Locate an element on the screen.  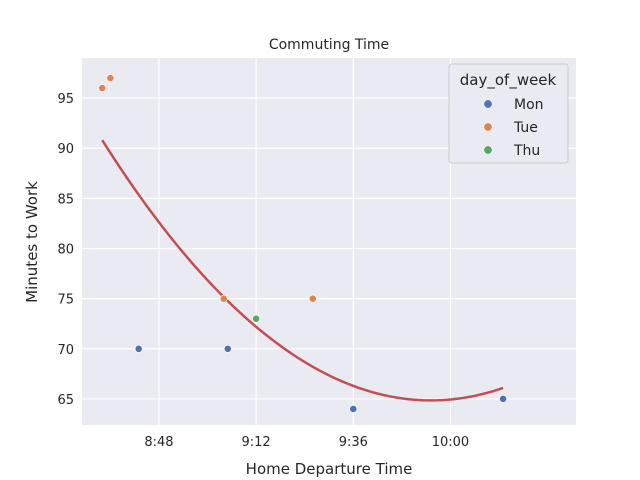
chart-title: Commuting Time is located at coordinates (329, 45).